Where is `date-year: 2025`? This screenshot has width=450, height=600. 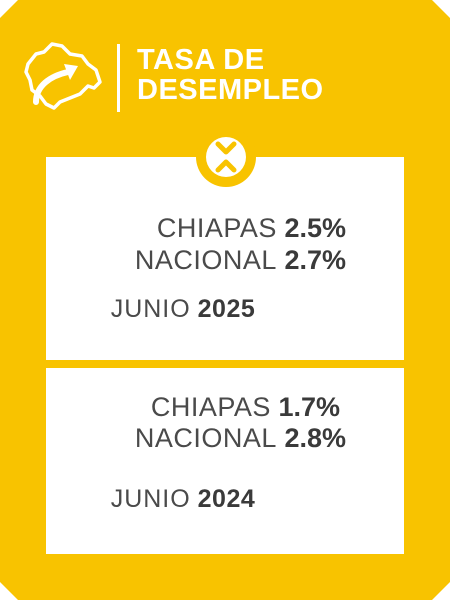
date-year: 2025 is located at coordinates (226, 309).